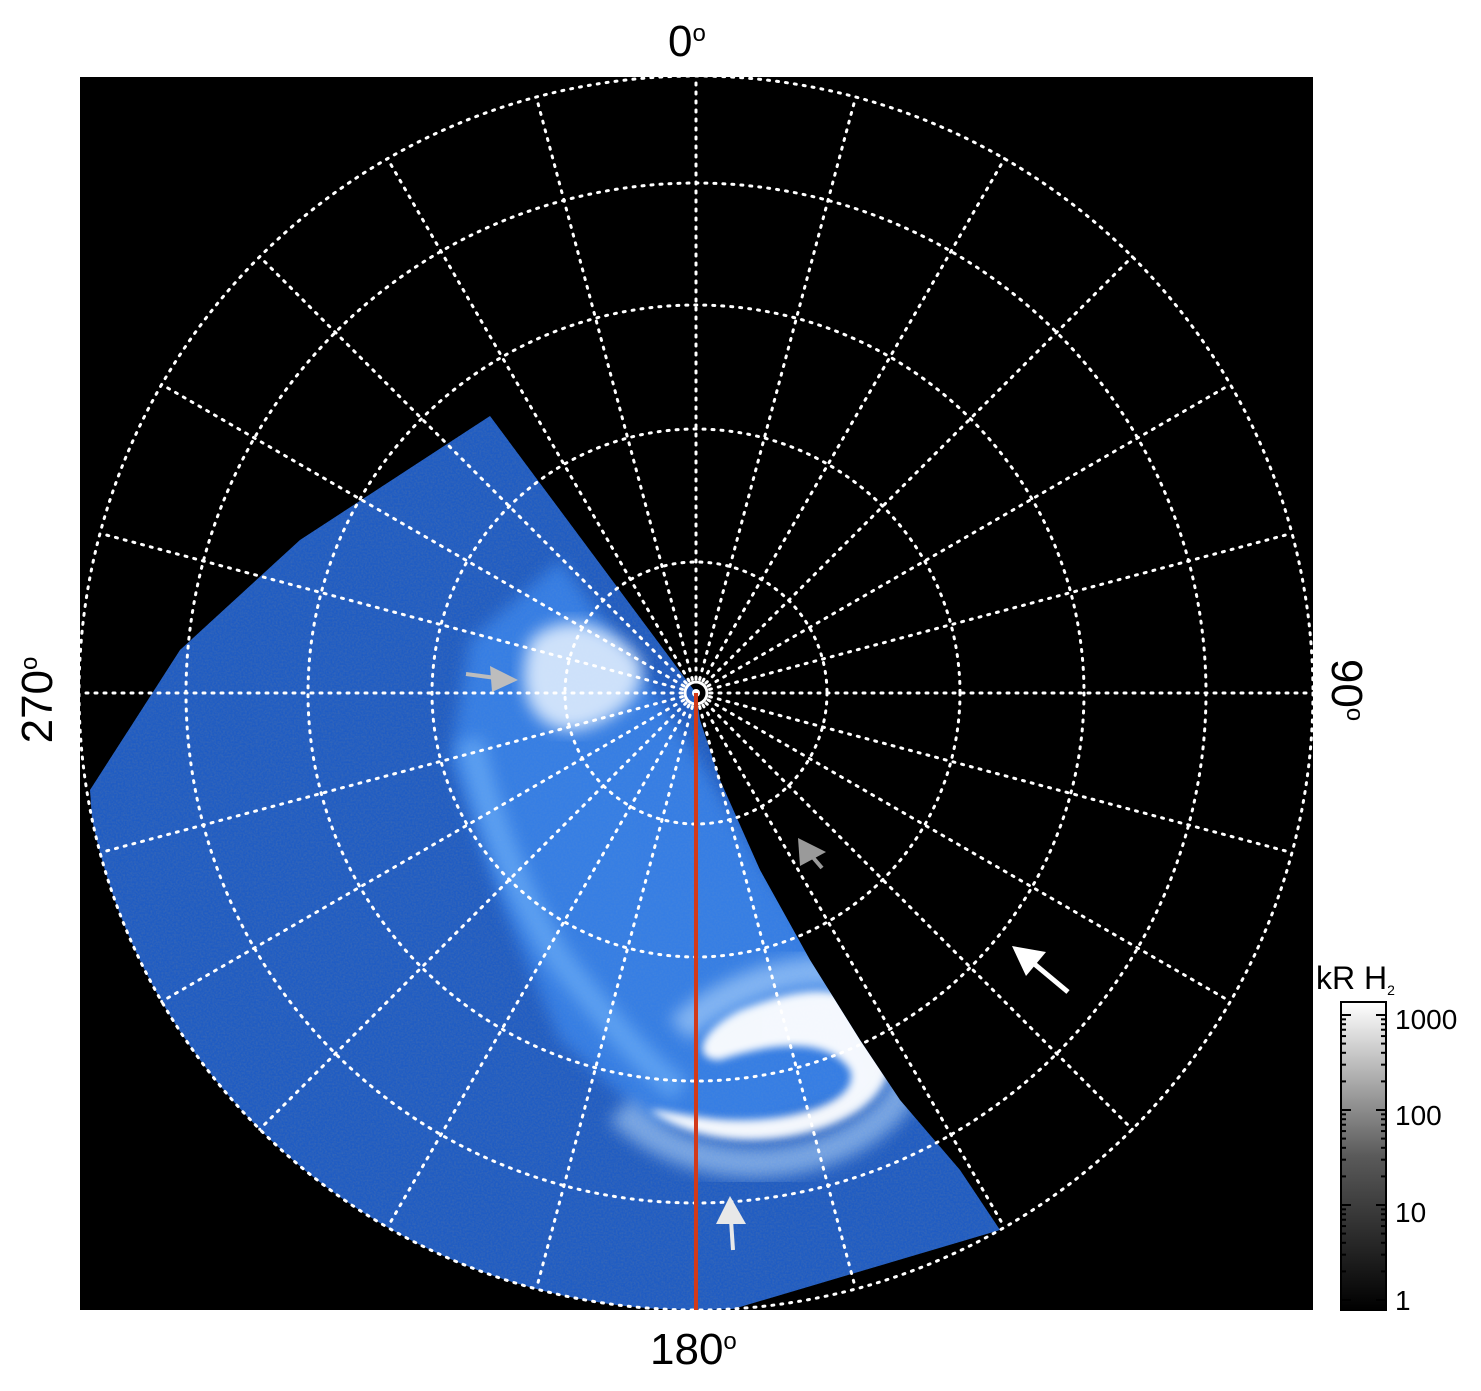  Describe the element at coordinates (1411, 1212) in the screenshot. I see `colorbar-tick-label: 10` at that location.